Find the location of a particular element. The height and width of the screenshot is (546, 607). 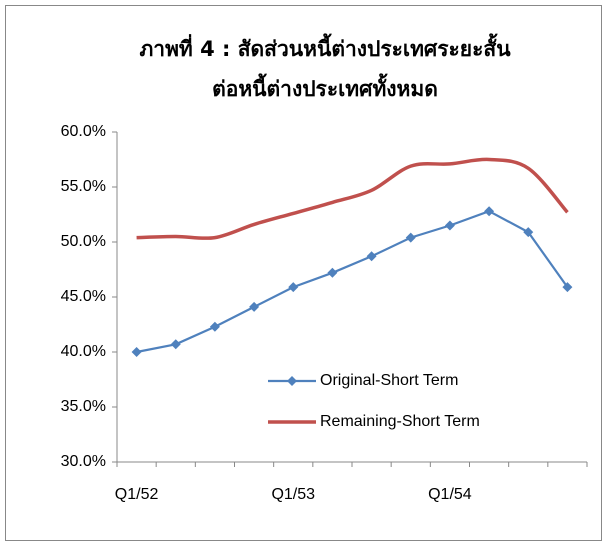

y-tick-label: 55.0% is located at coordinates (83, 186).